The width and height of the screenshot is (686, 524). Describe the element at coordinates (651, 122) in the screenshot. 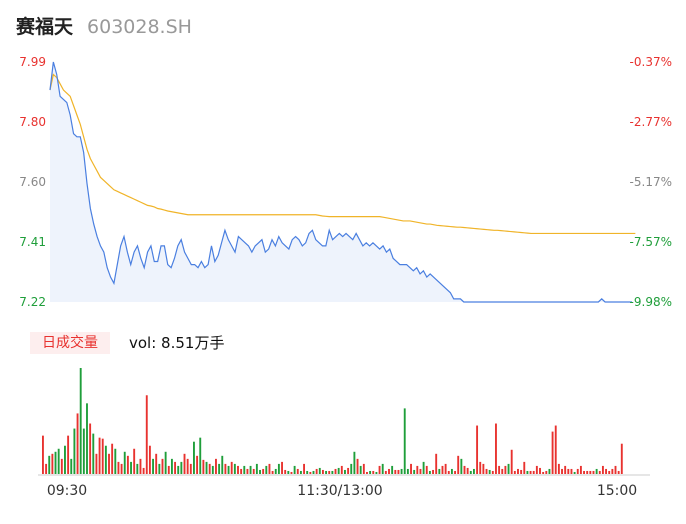

I see `y-tick-label-right: -2.77%` at that location.